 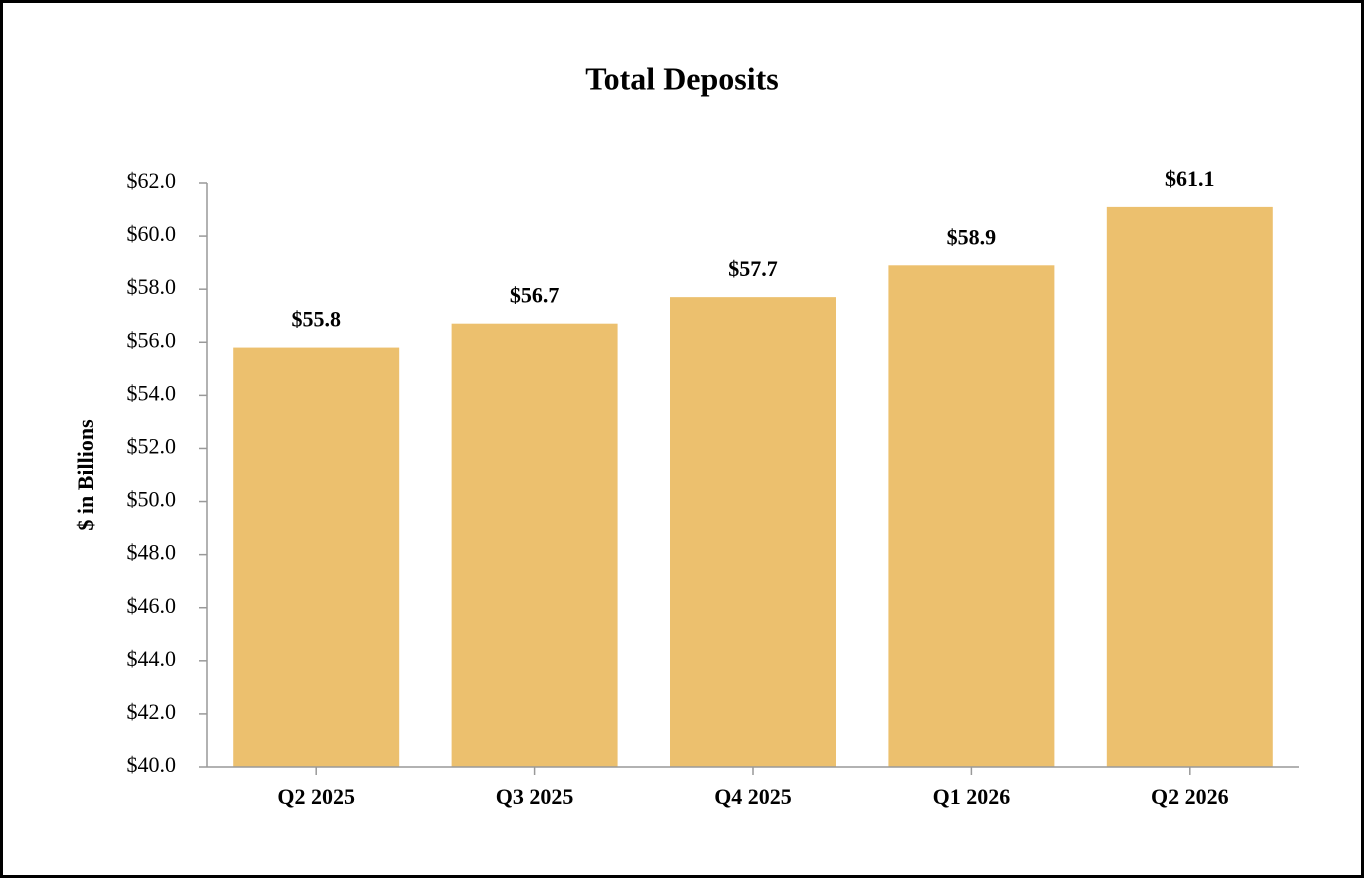 What do you see at coordinates (152, 499) in the screenshot?
I see `y-tick-label: $50.0` at bounding box center [152, 499].